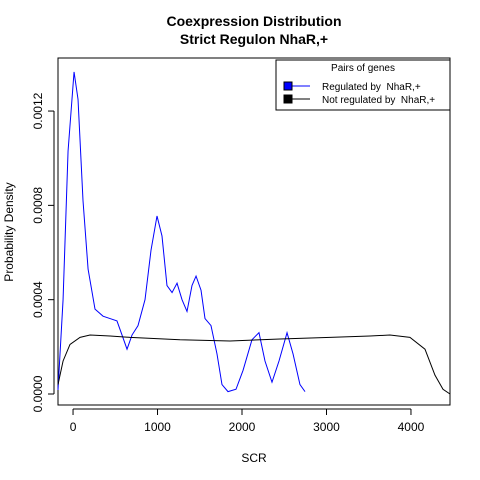  What do you see at coordinates (38, 110) in the screenshot?
I see `y-tick-label: 0.0012` at bounding box center [38, 110].